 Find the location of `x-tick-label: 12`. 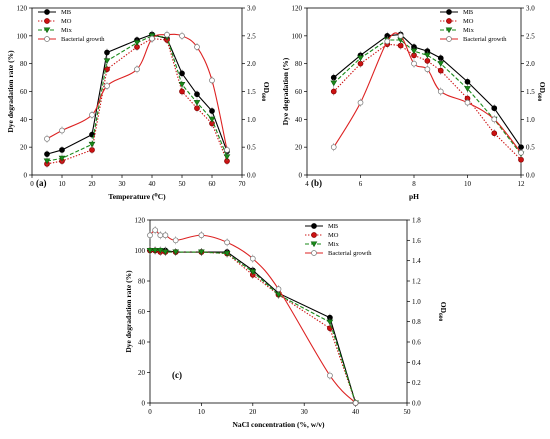

x-tick-label: 12 is located at coordinates (522, 184).